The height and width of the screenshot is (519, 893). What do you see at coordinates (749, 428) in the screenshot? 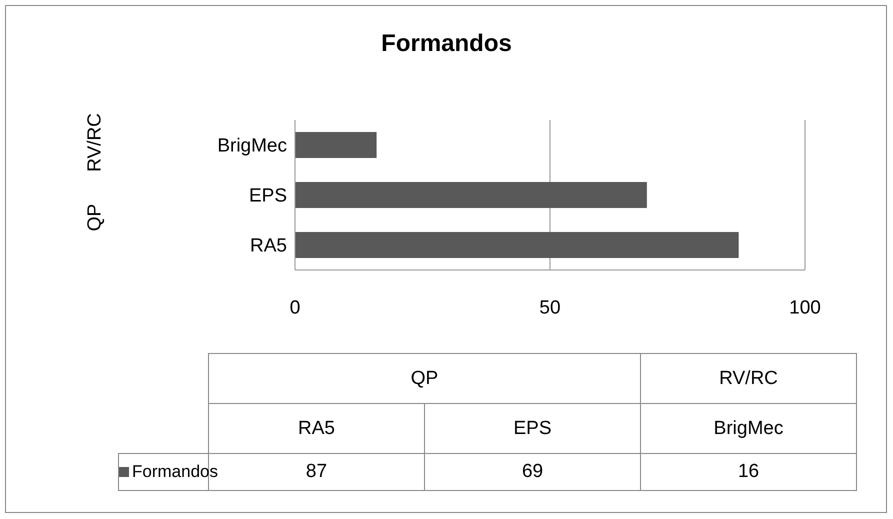
I see `category-label: BrigMec` at bounding box center [749, 428].